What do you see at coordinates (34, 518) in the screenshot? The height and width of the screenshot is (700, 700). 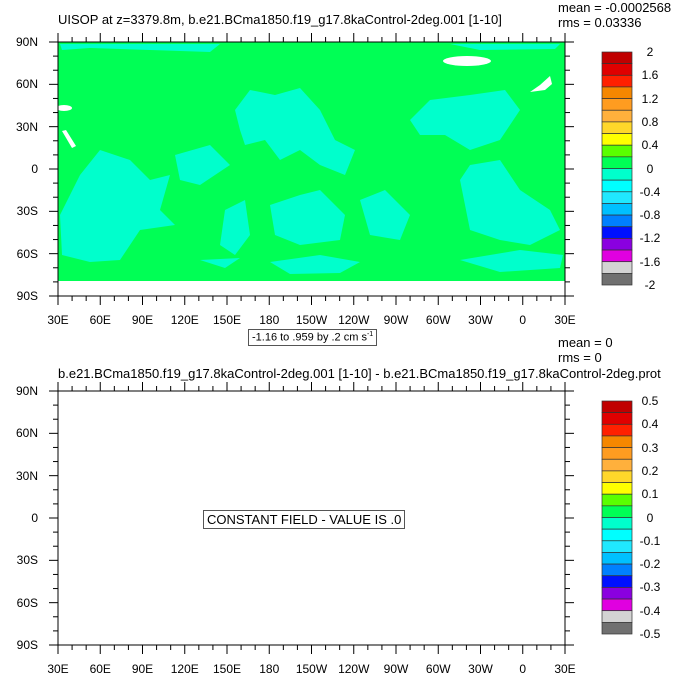 I see `y-tick-label: 0` at bounding box center [34, 518].